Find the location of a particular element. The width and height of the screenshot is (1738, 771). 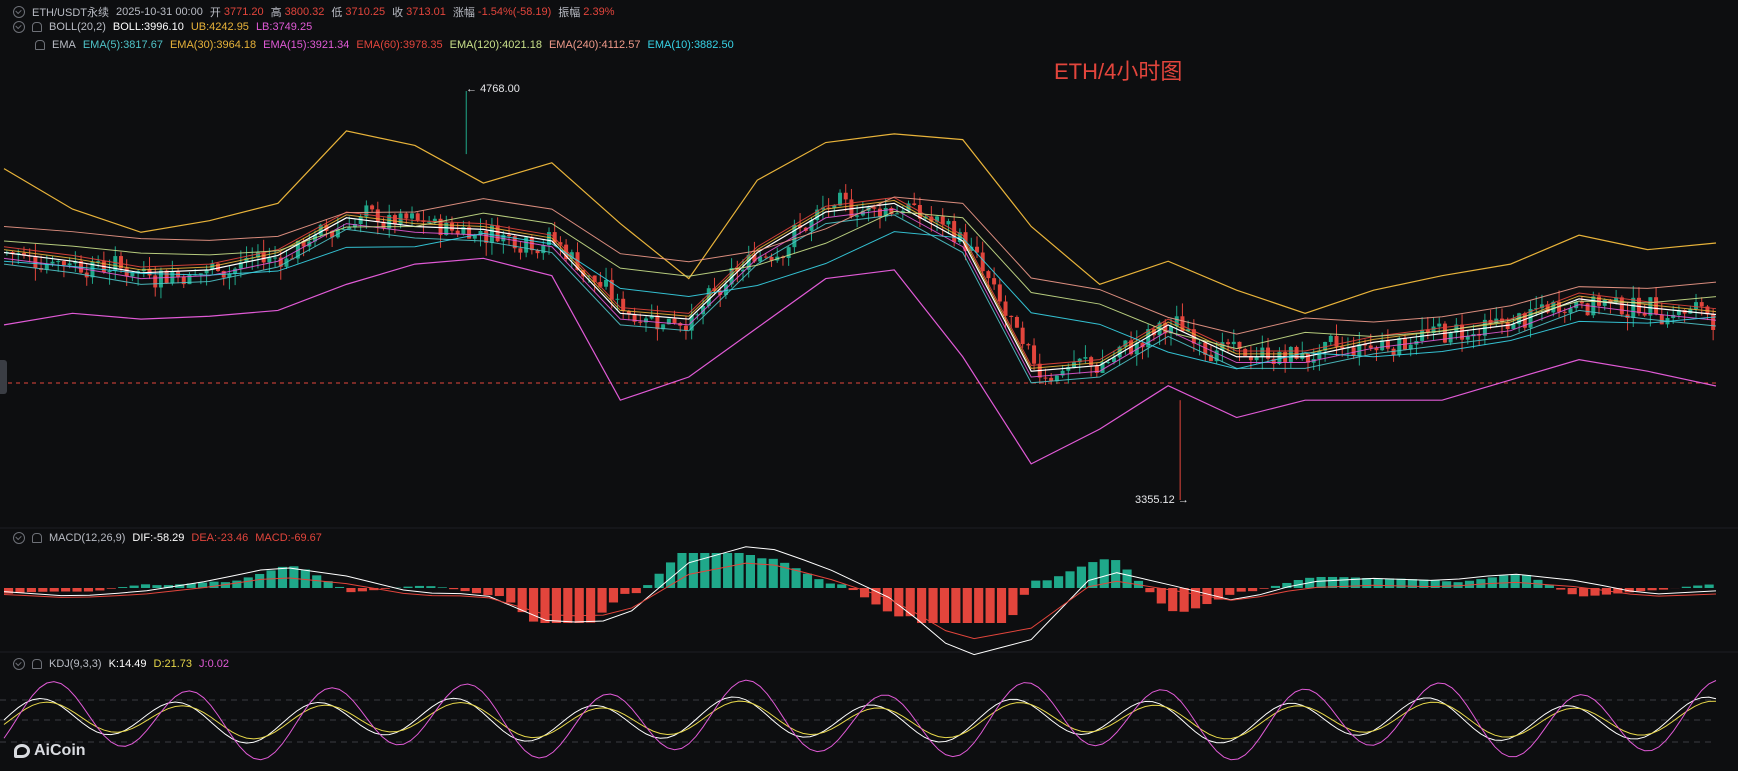

aicoin-logo: AiCoin is located at coordinates (50, 751).